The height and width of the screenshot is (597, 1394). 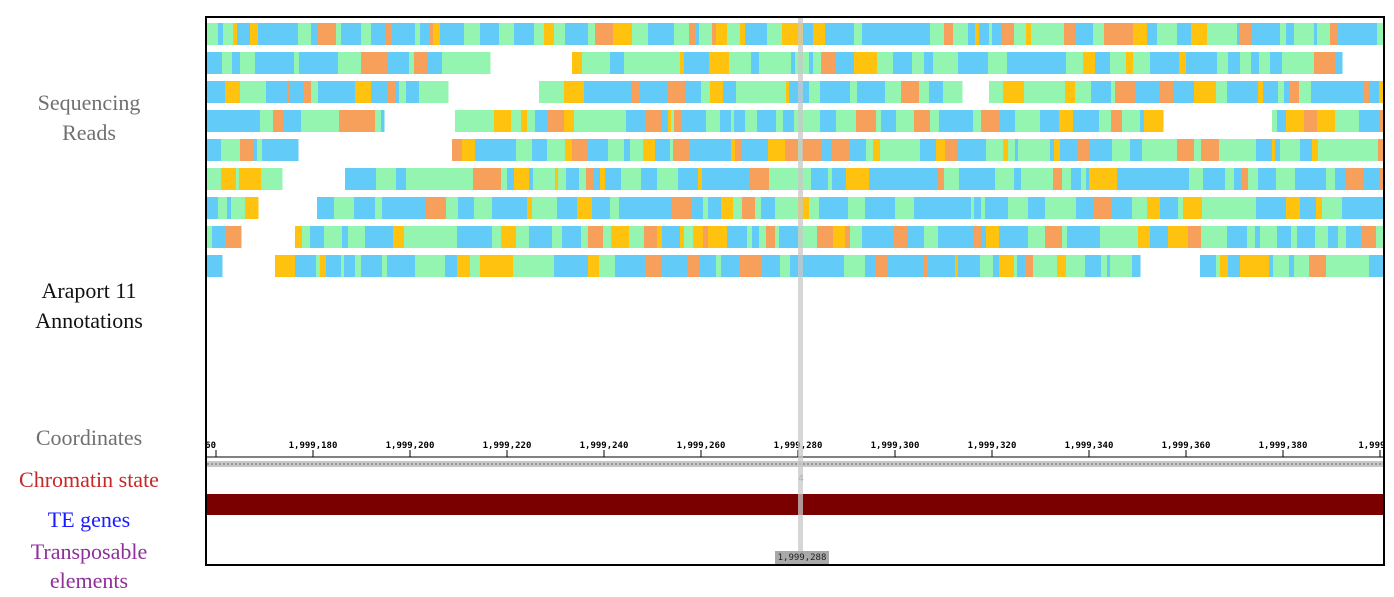 What do you see at coordinates (800, 291) in the screenshot?
I see `position-cursor-line` at bounding box center [800, 291].